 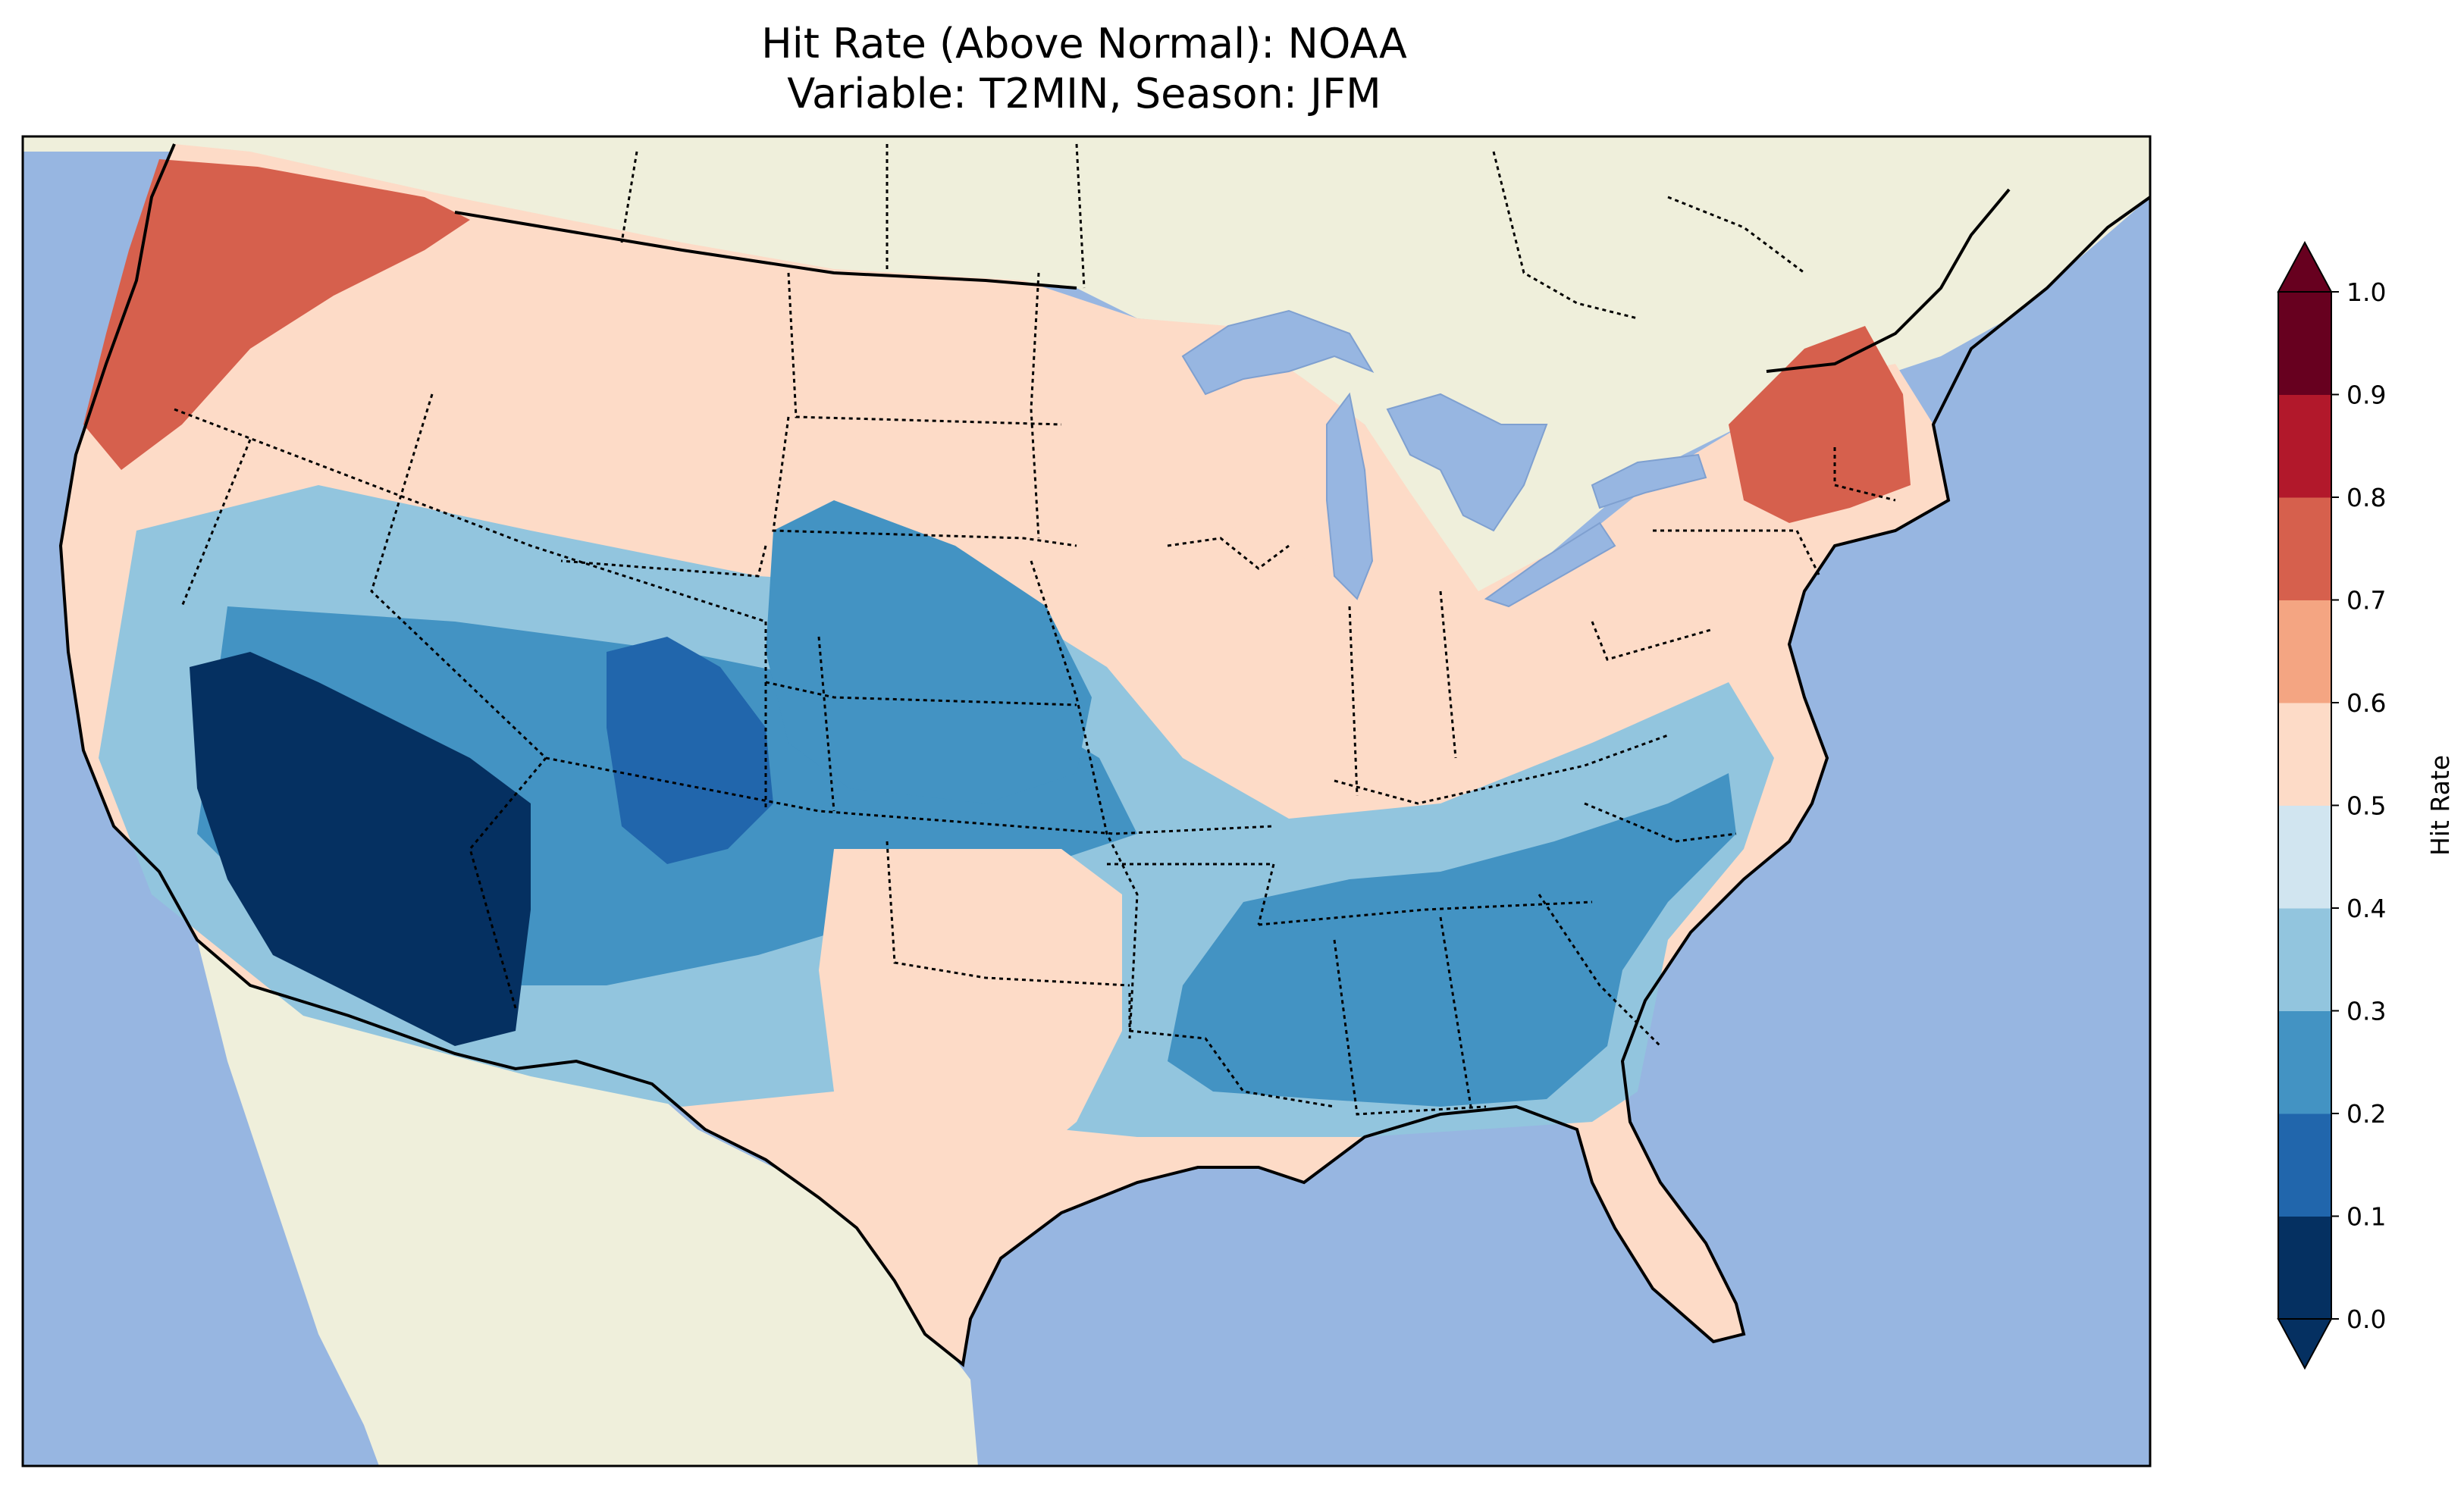 What do you see at coordinates (2366, 908) in the screenshot?
I see `colorbar-tick-label: 0.4` at bounding box center [2366, 908].